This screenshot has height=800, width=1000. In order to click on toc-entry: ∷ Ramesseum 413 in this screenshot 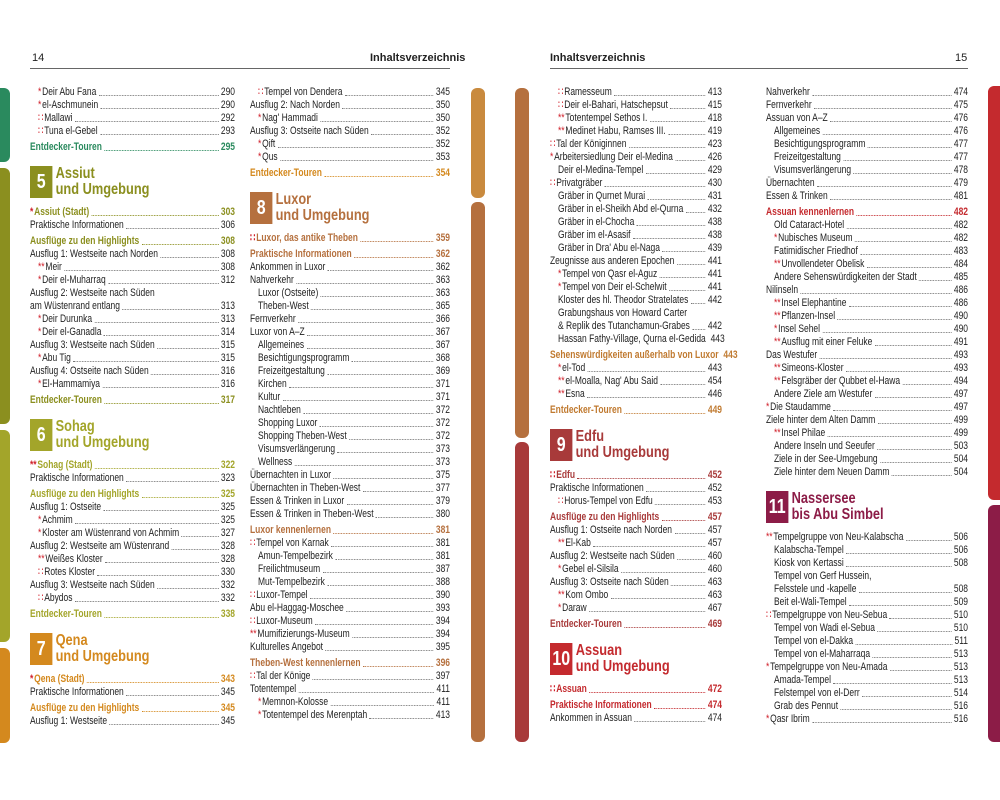, I will do `click(636, 92)`.